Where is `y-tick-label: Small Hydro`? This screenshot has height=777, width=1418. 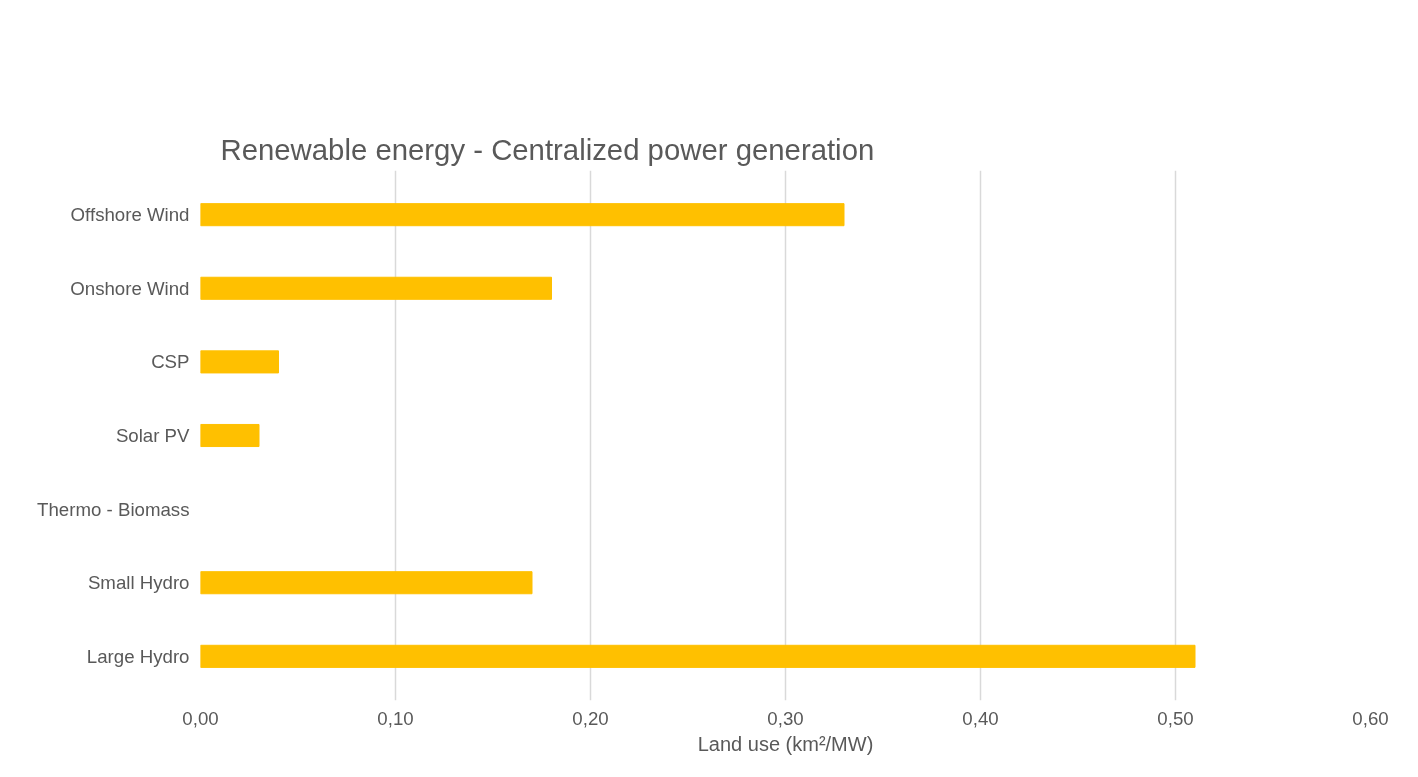
y-tick-label: Small Hydro is located at coordinates (138, 583).